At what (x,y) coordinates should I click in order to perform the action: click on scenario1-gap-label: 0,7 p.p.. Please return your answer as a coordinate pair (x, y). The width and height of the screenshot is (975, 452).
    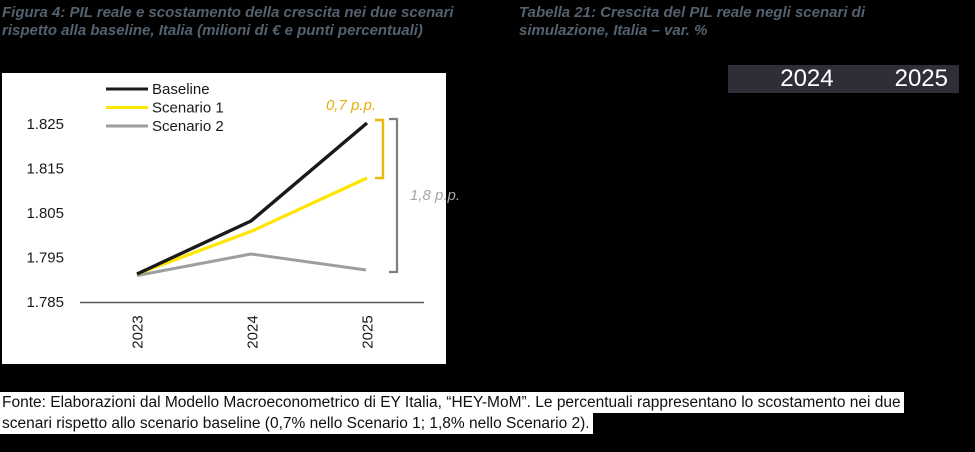
    Looking at the image, I should click on (351, 105).